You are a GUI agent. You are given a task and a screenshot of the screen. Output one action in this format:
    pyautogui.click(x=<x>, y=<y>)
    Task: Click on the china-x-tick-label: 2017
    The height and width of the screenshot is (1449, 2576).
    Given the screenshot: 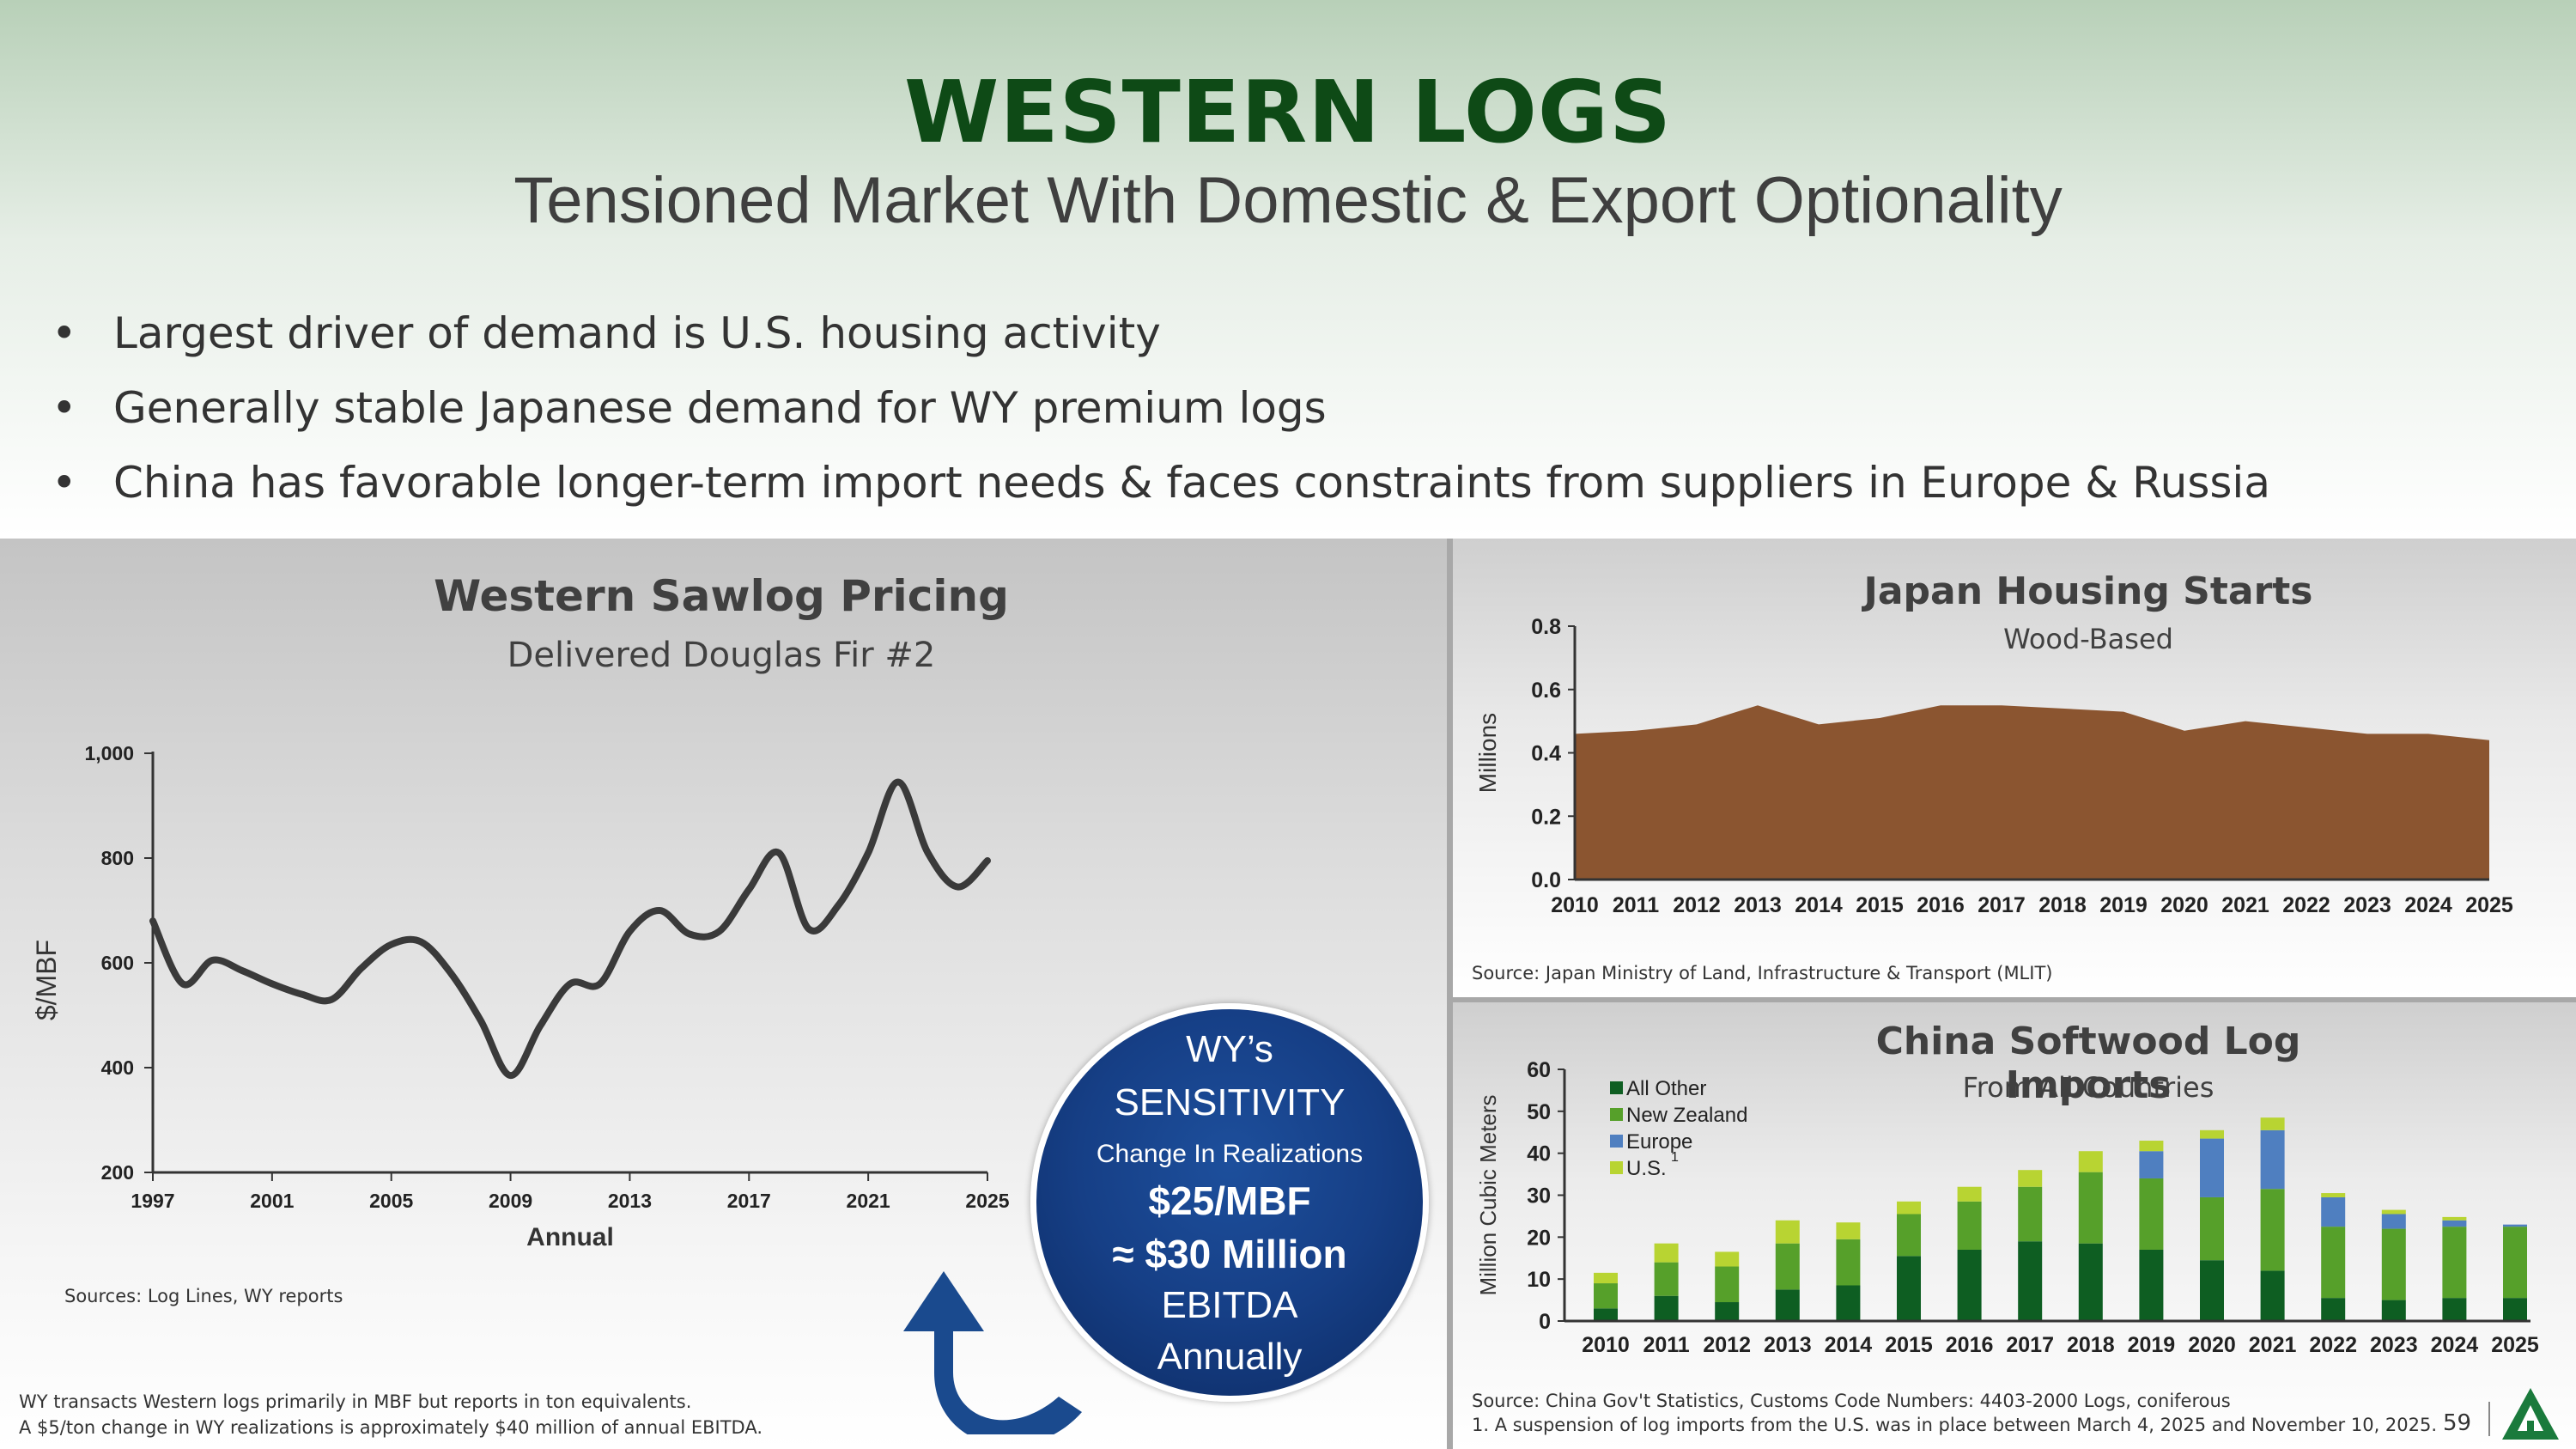 What is the action you would take?
    pyautogui.click(x=2030, y=1345)
    